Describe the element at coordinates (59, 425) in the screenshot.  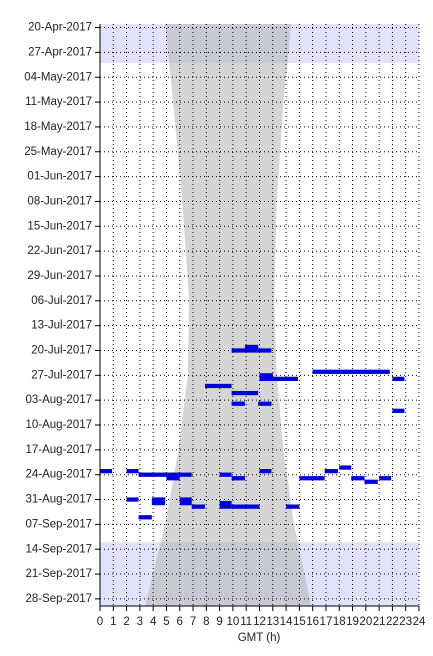
I see `y-tick-label: 10-Aug-2017` at that location.